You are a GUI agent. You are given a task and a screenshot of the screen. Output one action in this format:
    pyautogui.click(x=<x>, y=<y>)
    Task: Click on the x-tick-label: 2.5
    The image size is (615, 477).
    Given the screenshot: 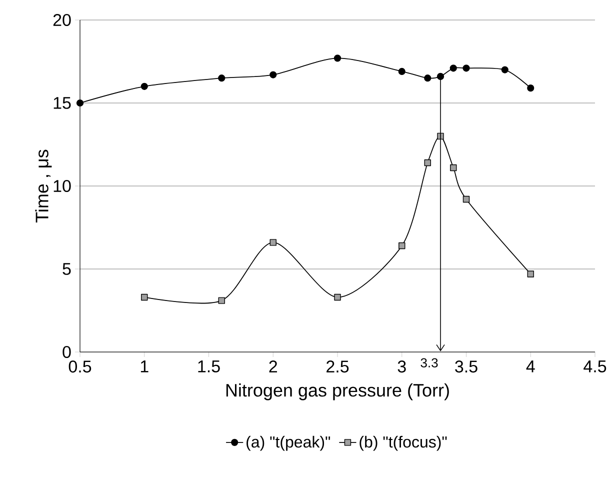 What is the action you would take?
    pyautogui.click(x=337, y=366)
    